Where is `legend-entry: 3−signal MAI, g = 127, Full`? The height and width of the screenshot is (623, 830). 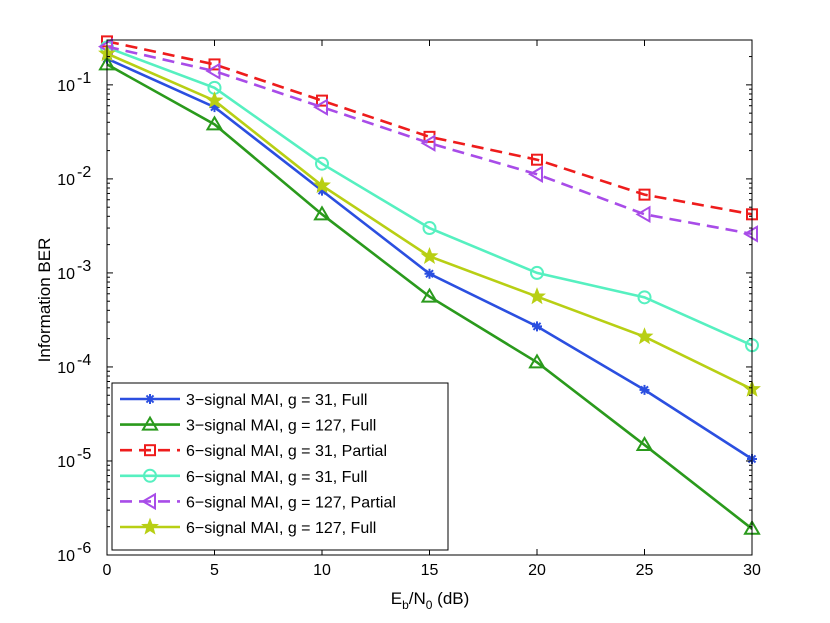
legend-entry: 3−signal MAI, g = 127, Full is located at coordinates (248, 425).